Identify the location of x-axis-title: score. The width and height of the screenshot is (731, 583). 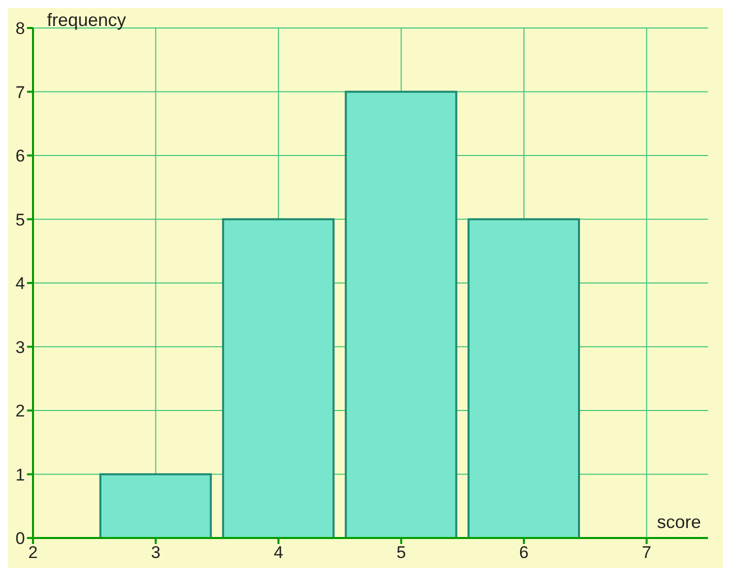
(678, 522).